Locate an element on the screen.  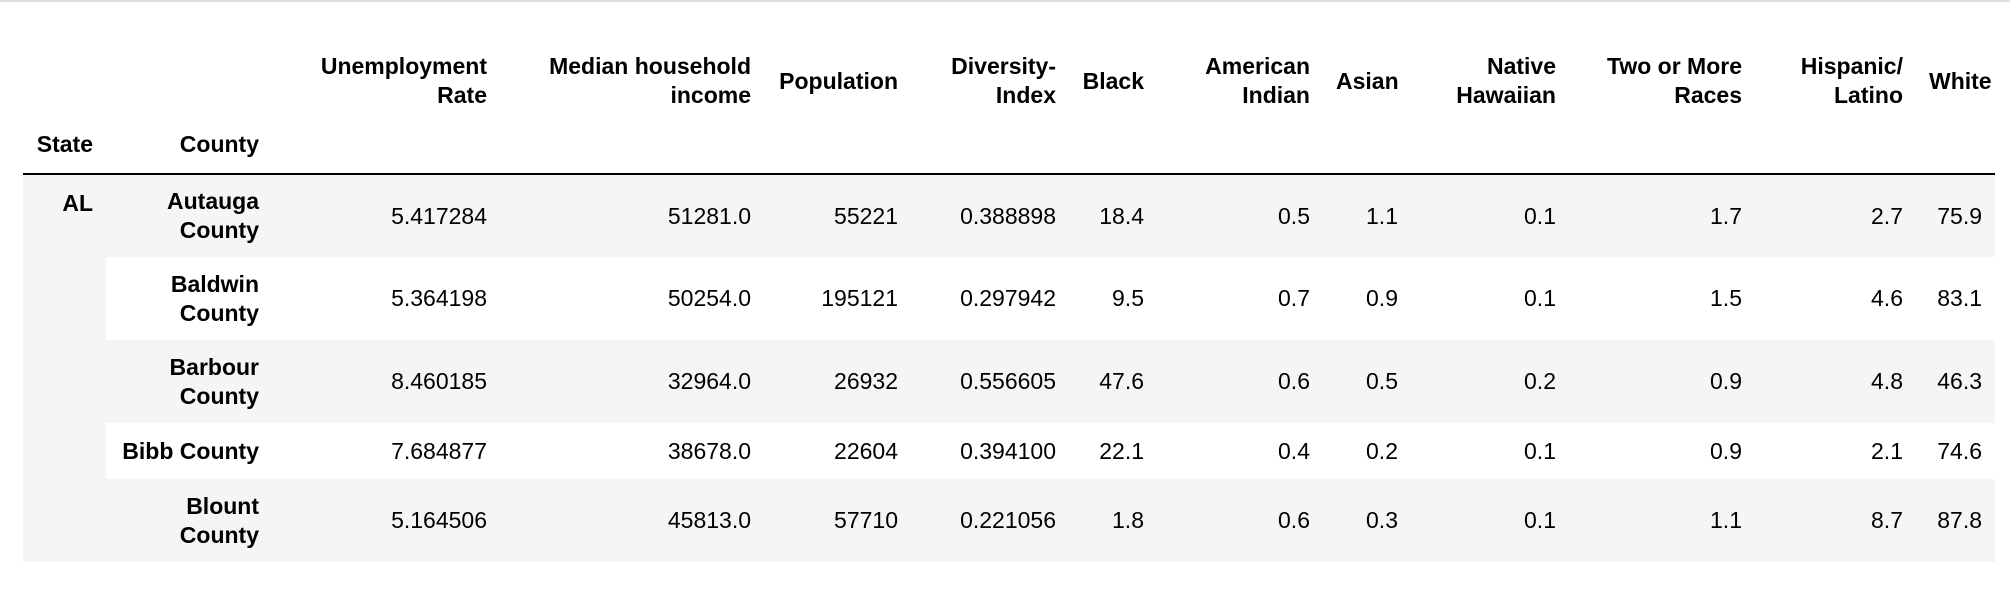
county-label: Blount County is located at coordinates (189, 520).